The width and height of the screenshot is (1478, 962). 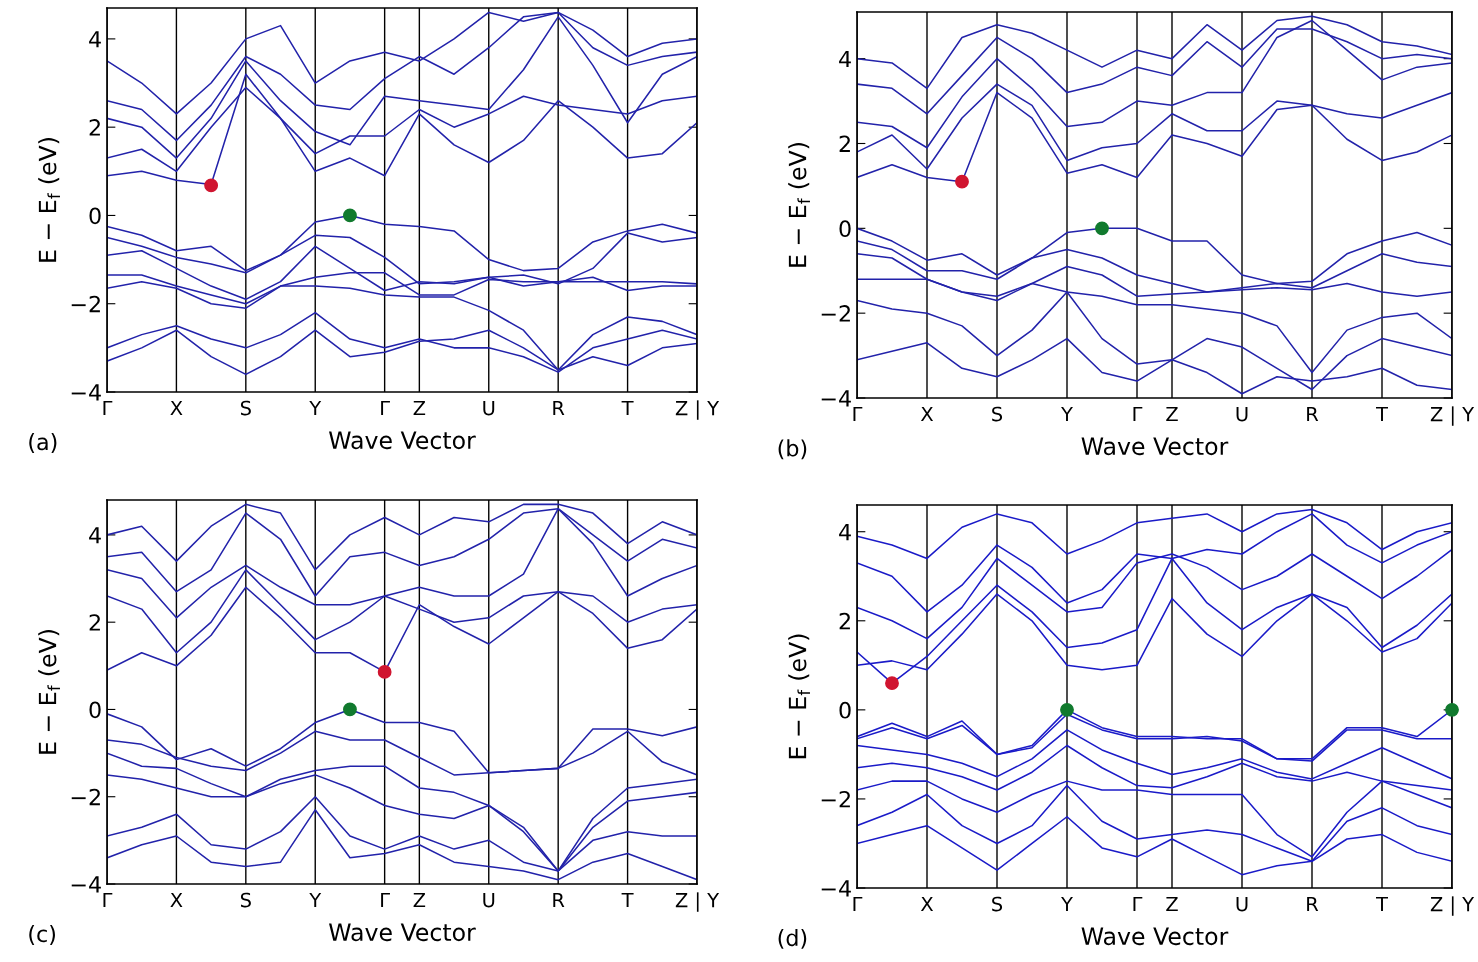 I want to click on text: (a), so click(x=43, y=443).